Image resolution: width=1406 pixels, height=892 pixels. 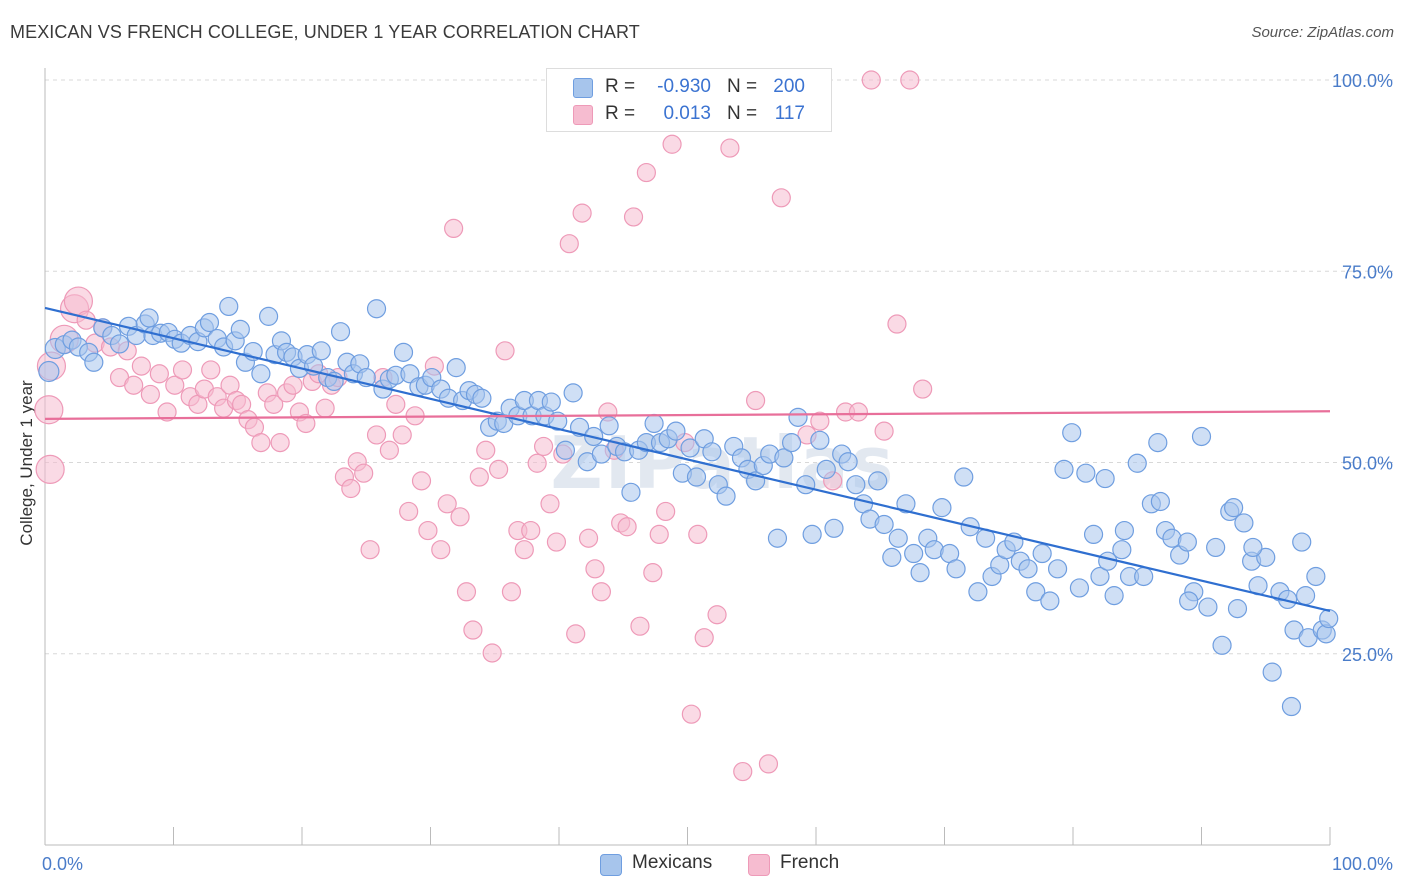 What do you see at coordinates (759, 865) in the screenshot?
I see `legend-swatch-french` at bounding box center [759, 865].